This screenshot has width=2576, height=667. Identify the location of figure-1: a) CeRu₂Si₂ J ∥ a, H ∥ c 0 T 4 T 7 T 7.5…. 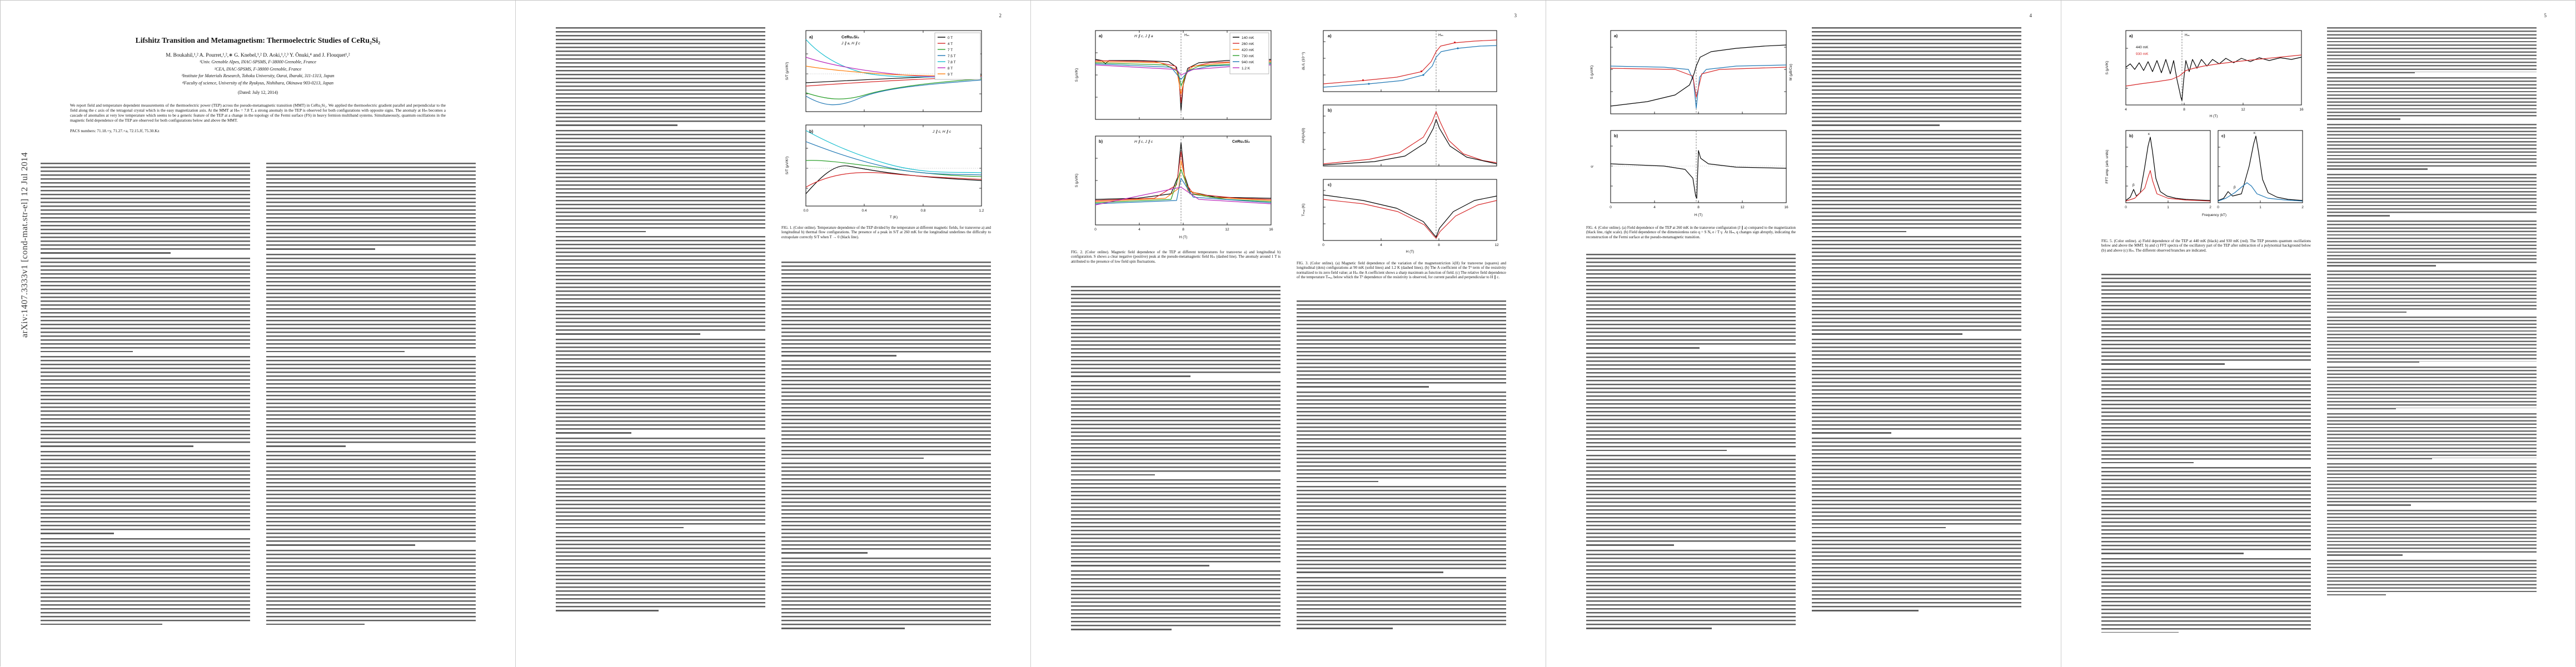
(886, 133).